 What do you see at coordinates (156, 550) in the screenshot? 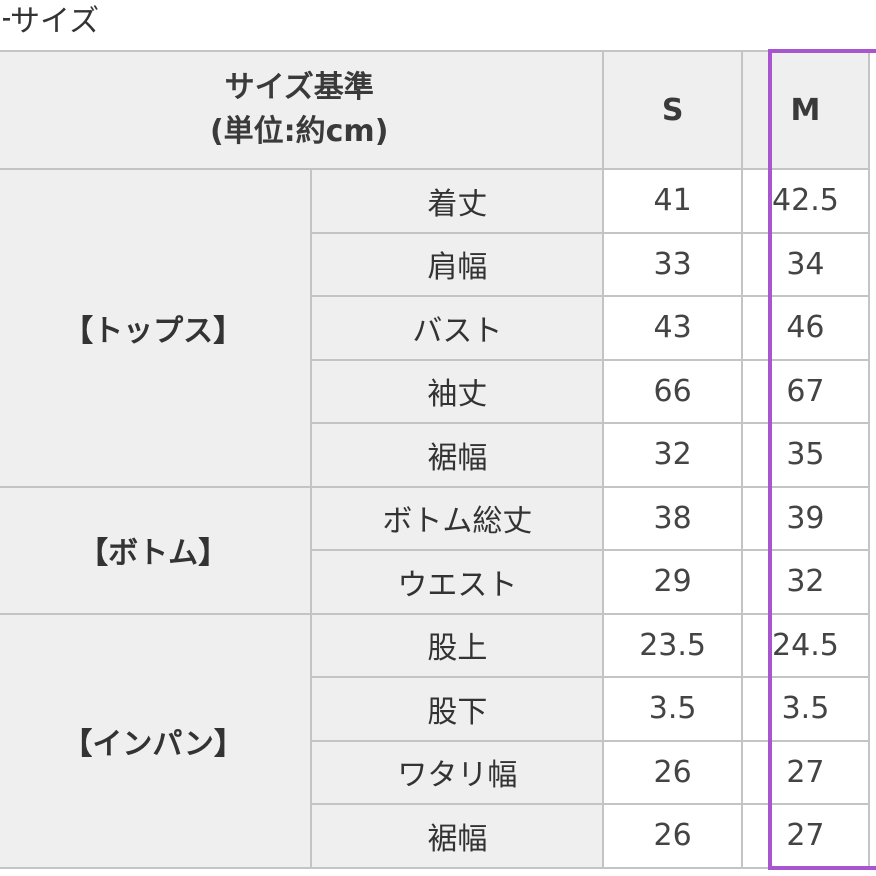
I see `group-label: 【ボトム】` at bounding box center [156, 550].